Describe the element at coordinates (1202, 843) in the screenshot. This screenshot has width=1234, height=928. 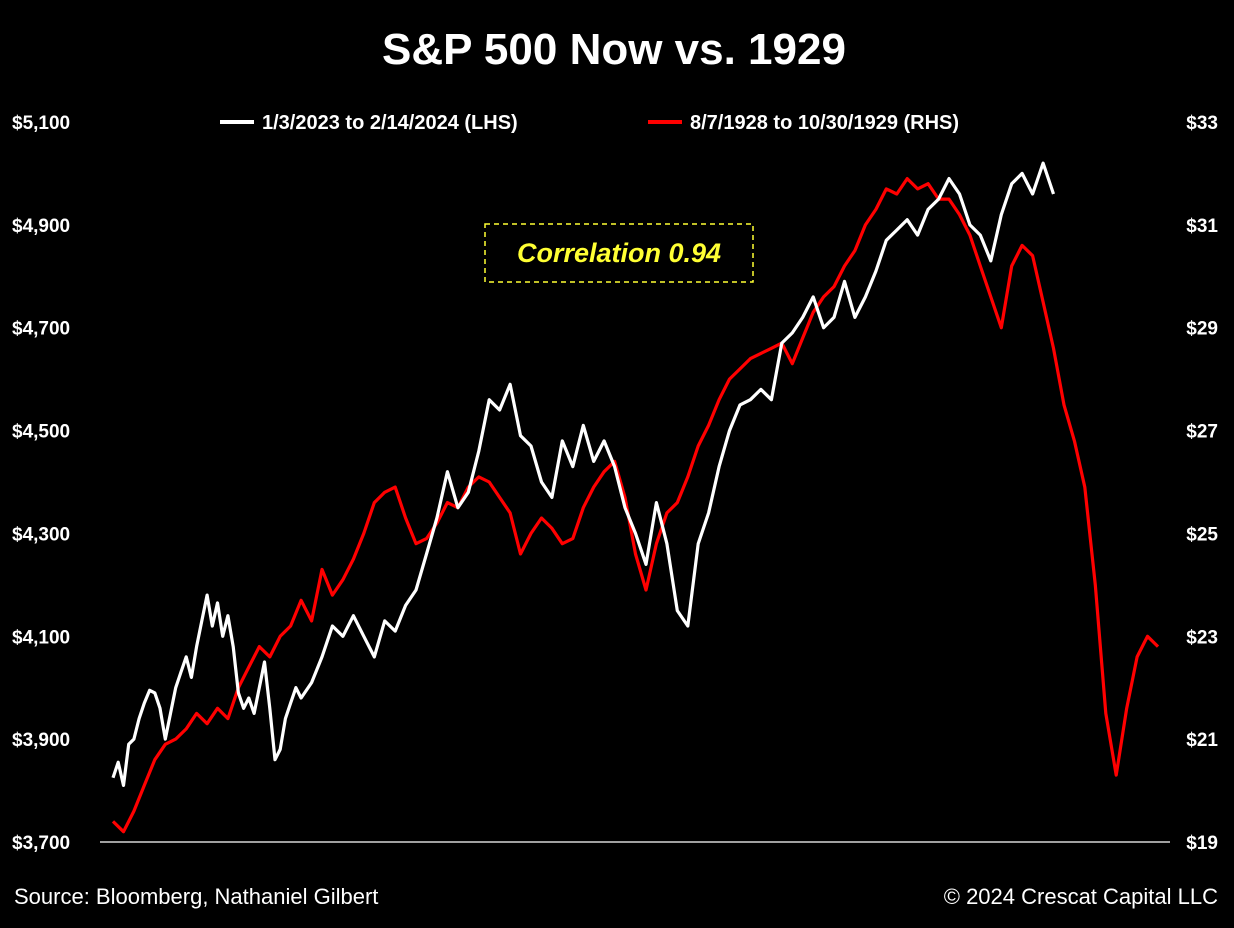
I see `right-tick-label: $19` at that location.